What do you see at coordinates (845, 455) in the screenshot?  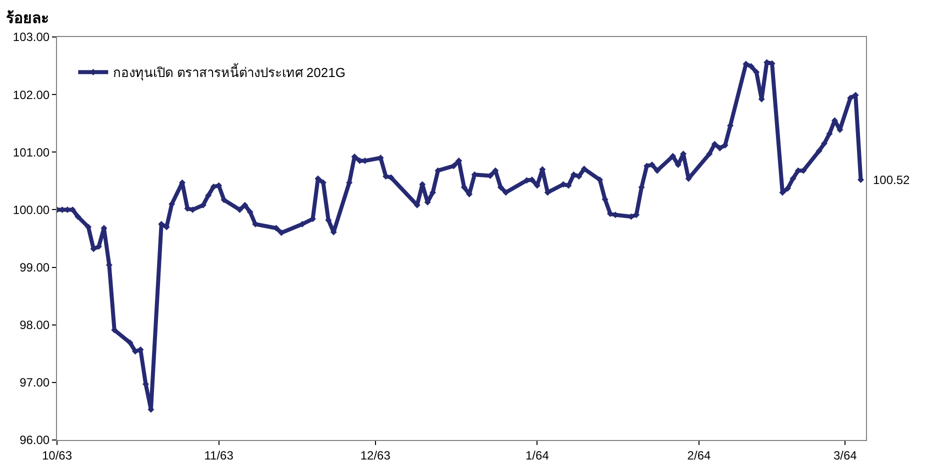 I see `x-tick-label: 3/64` at bounding box center [845, 455].